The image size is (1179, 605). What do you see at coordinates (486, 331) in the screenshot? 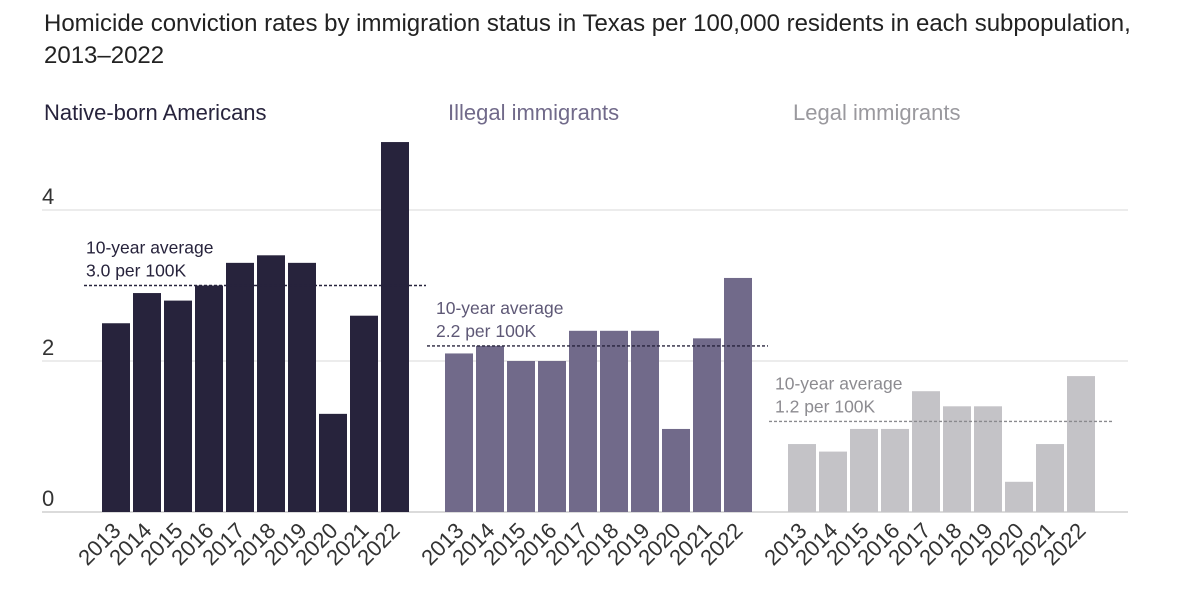
I see `average-label-line2: 2.2 per 100K` at bounding box center [486, 331].